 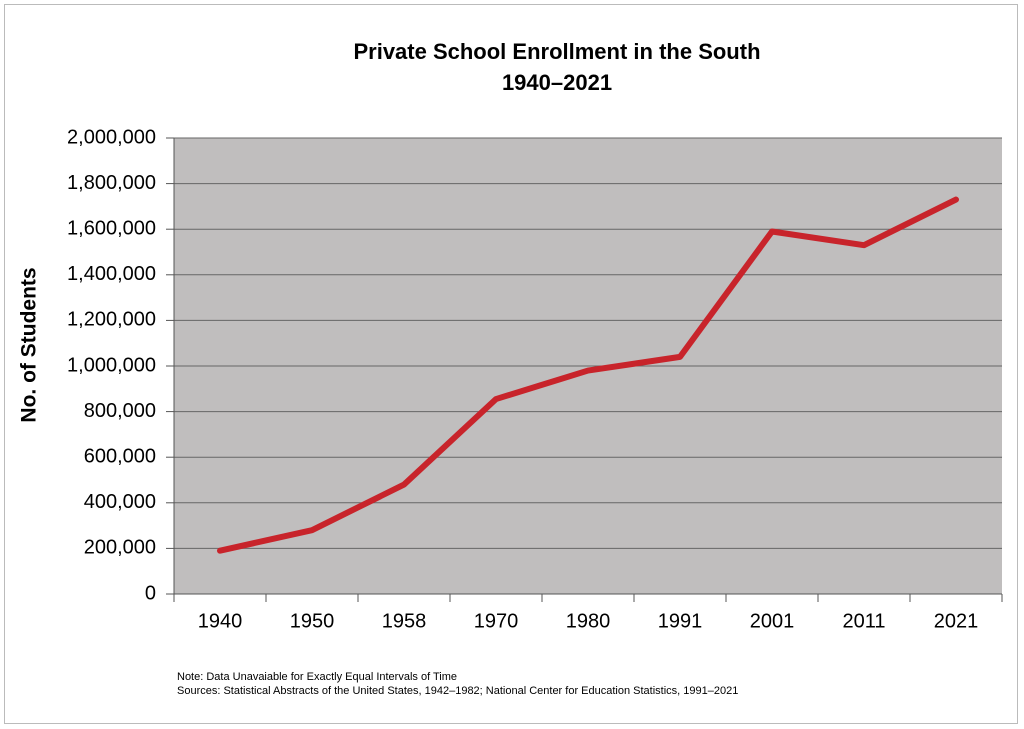 What do you see at coordinates (588, 621) in the screenshot?
I see `x-tick-label: 1980` at bounding box center [588, 621].